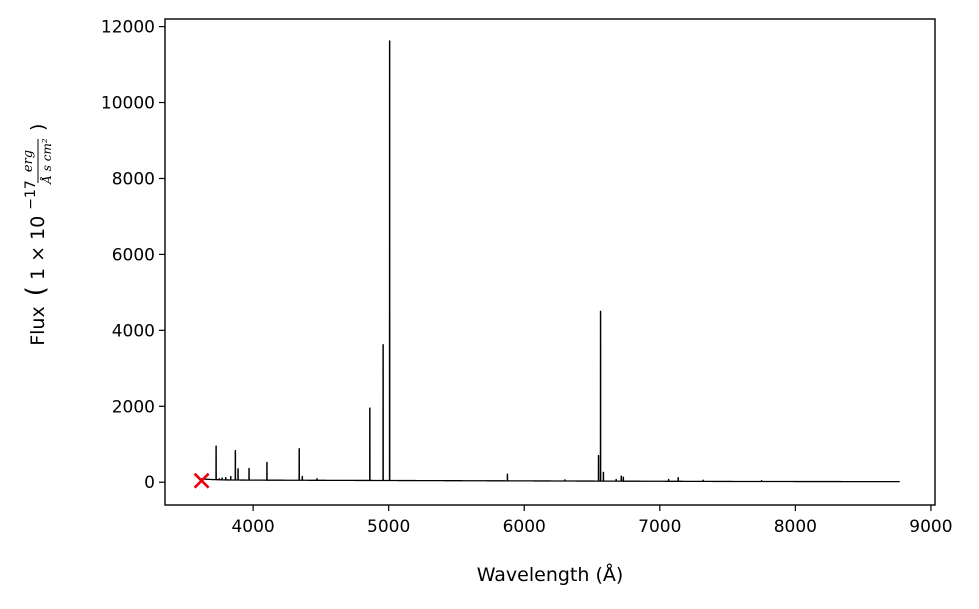 The image size is (979, 609). I want to click on x-tick-label: 4000, so click(252, 527).